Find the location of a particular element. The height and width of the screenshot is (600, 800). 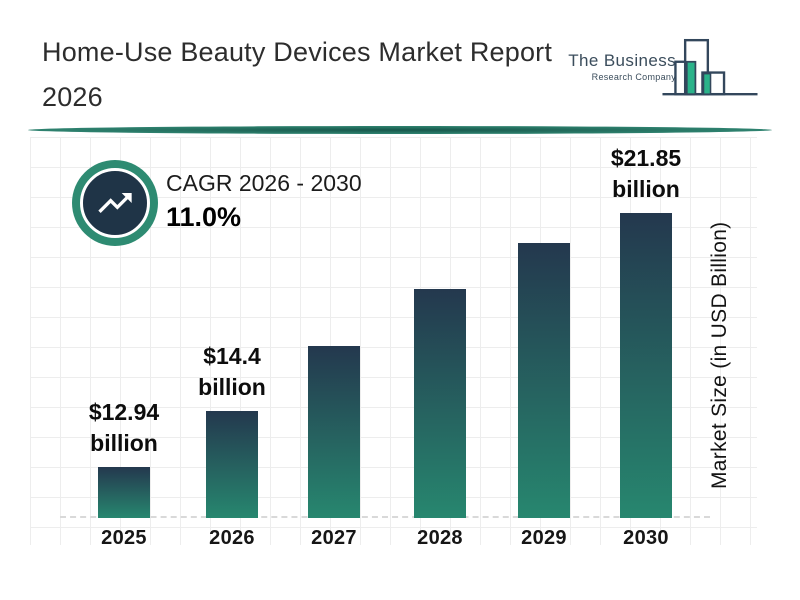

cagr-block: CAGR 2026 - 2030 11.0% is located at coordinates (264, 201).